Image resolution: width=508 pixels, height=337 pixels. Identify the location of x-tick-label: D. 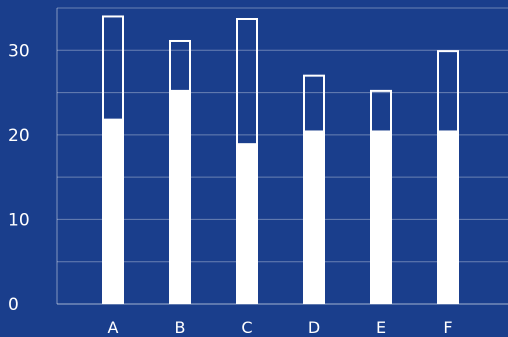
(314, 327).